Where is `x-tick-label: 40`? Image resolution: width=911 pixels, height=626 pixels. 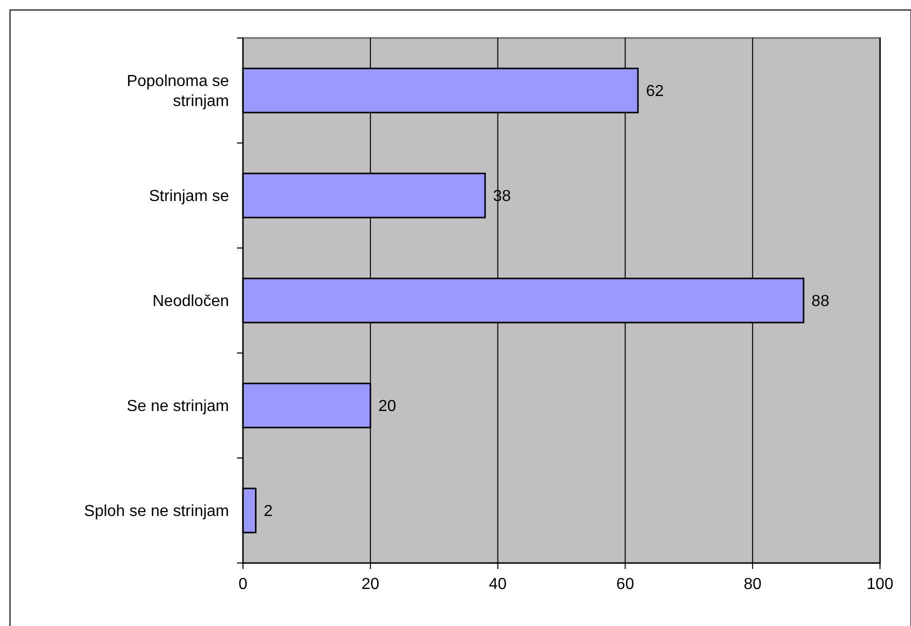 x-tick-label: 40 is located at coordinates (497, 584).